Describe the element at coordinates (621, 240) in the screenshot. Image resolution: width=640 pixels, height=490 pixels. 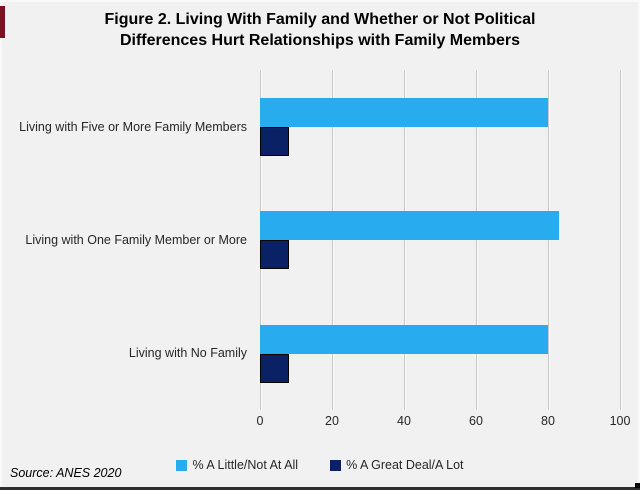
I see `gridline` at that location.